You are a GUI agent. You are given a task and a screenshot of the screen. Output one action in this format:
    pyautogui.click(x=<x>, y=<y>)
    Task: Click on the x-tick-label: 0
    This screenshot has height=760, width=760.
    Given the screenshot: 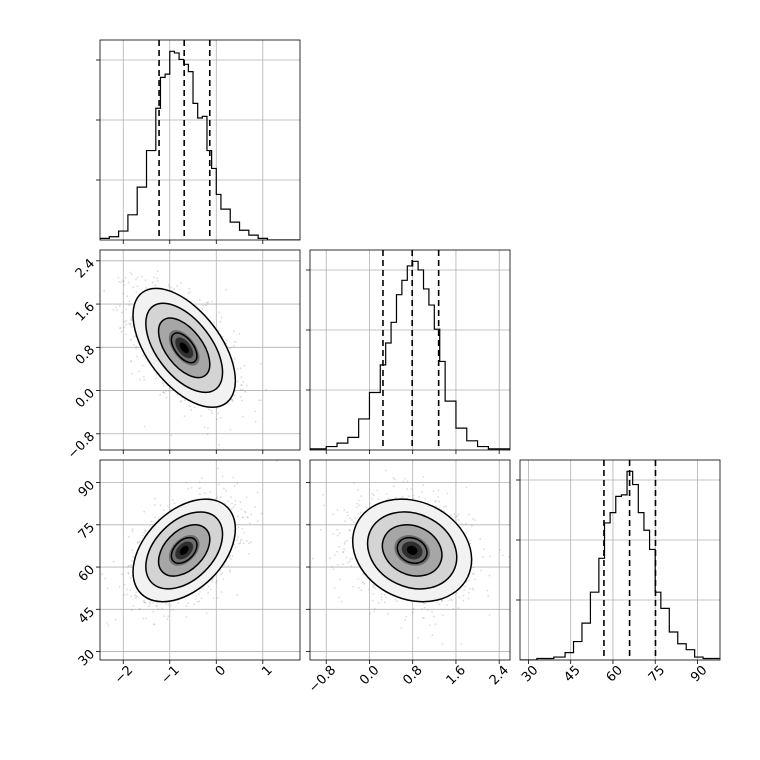 What is the action you would take?
    pyautogui.click(x=221, y=671)
    